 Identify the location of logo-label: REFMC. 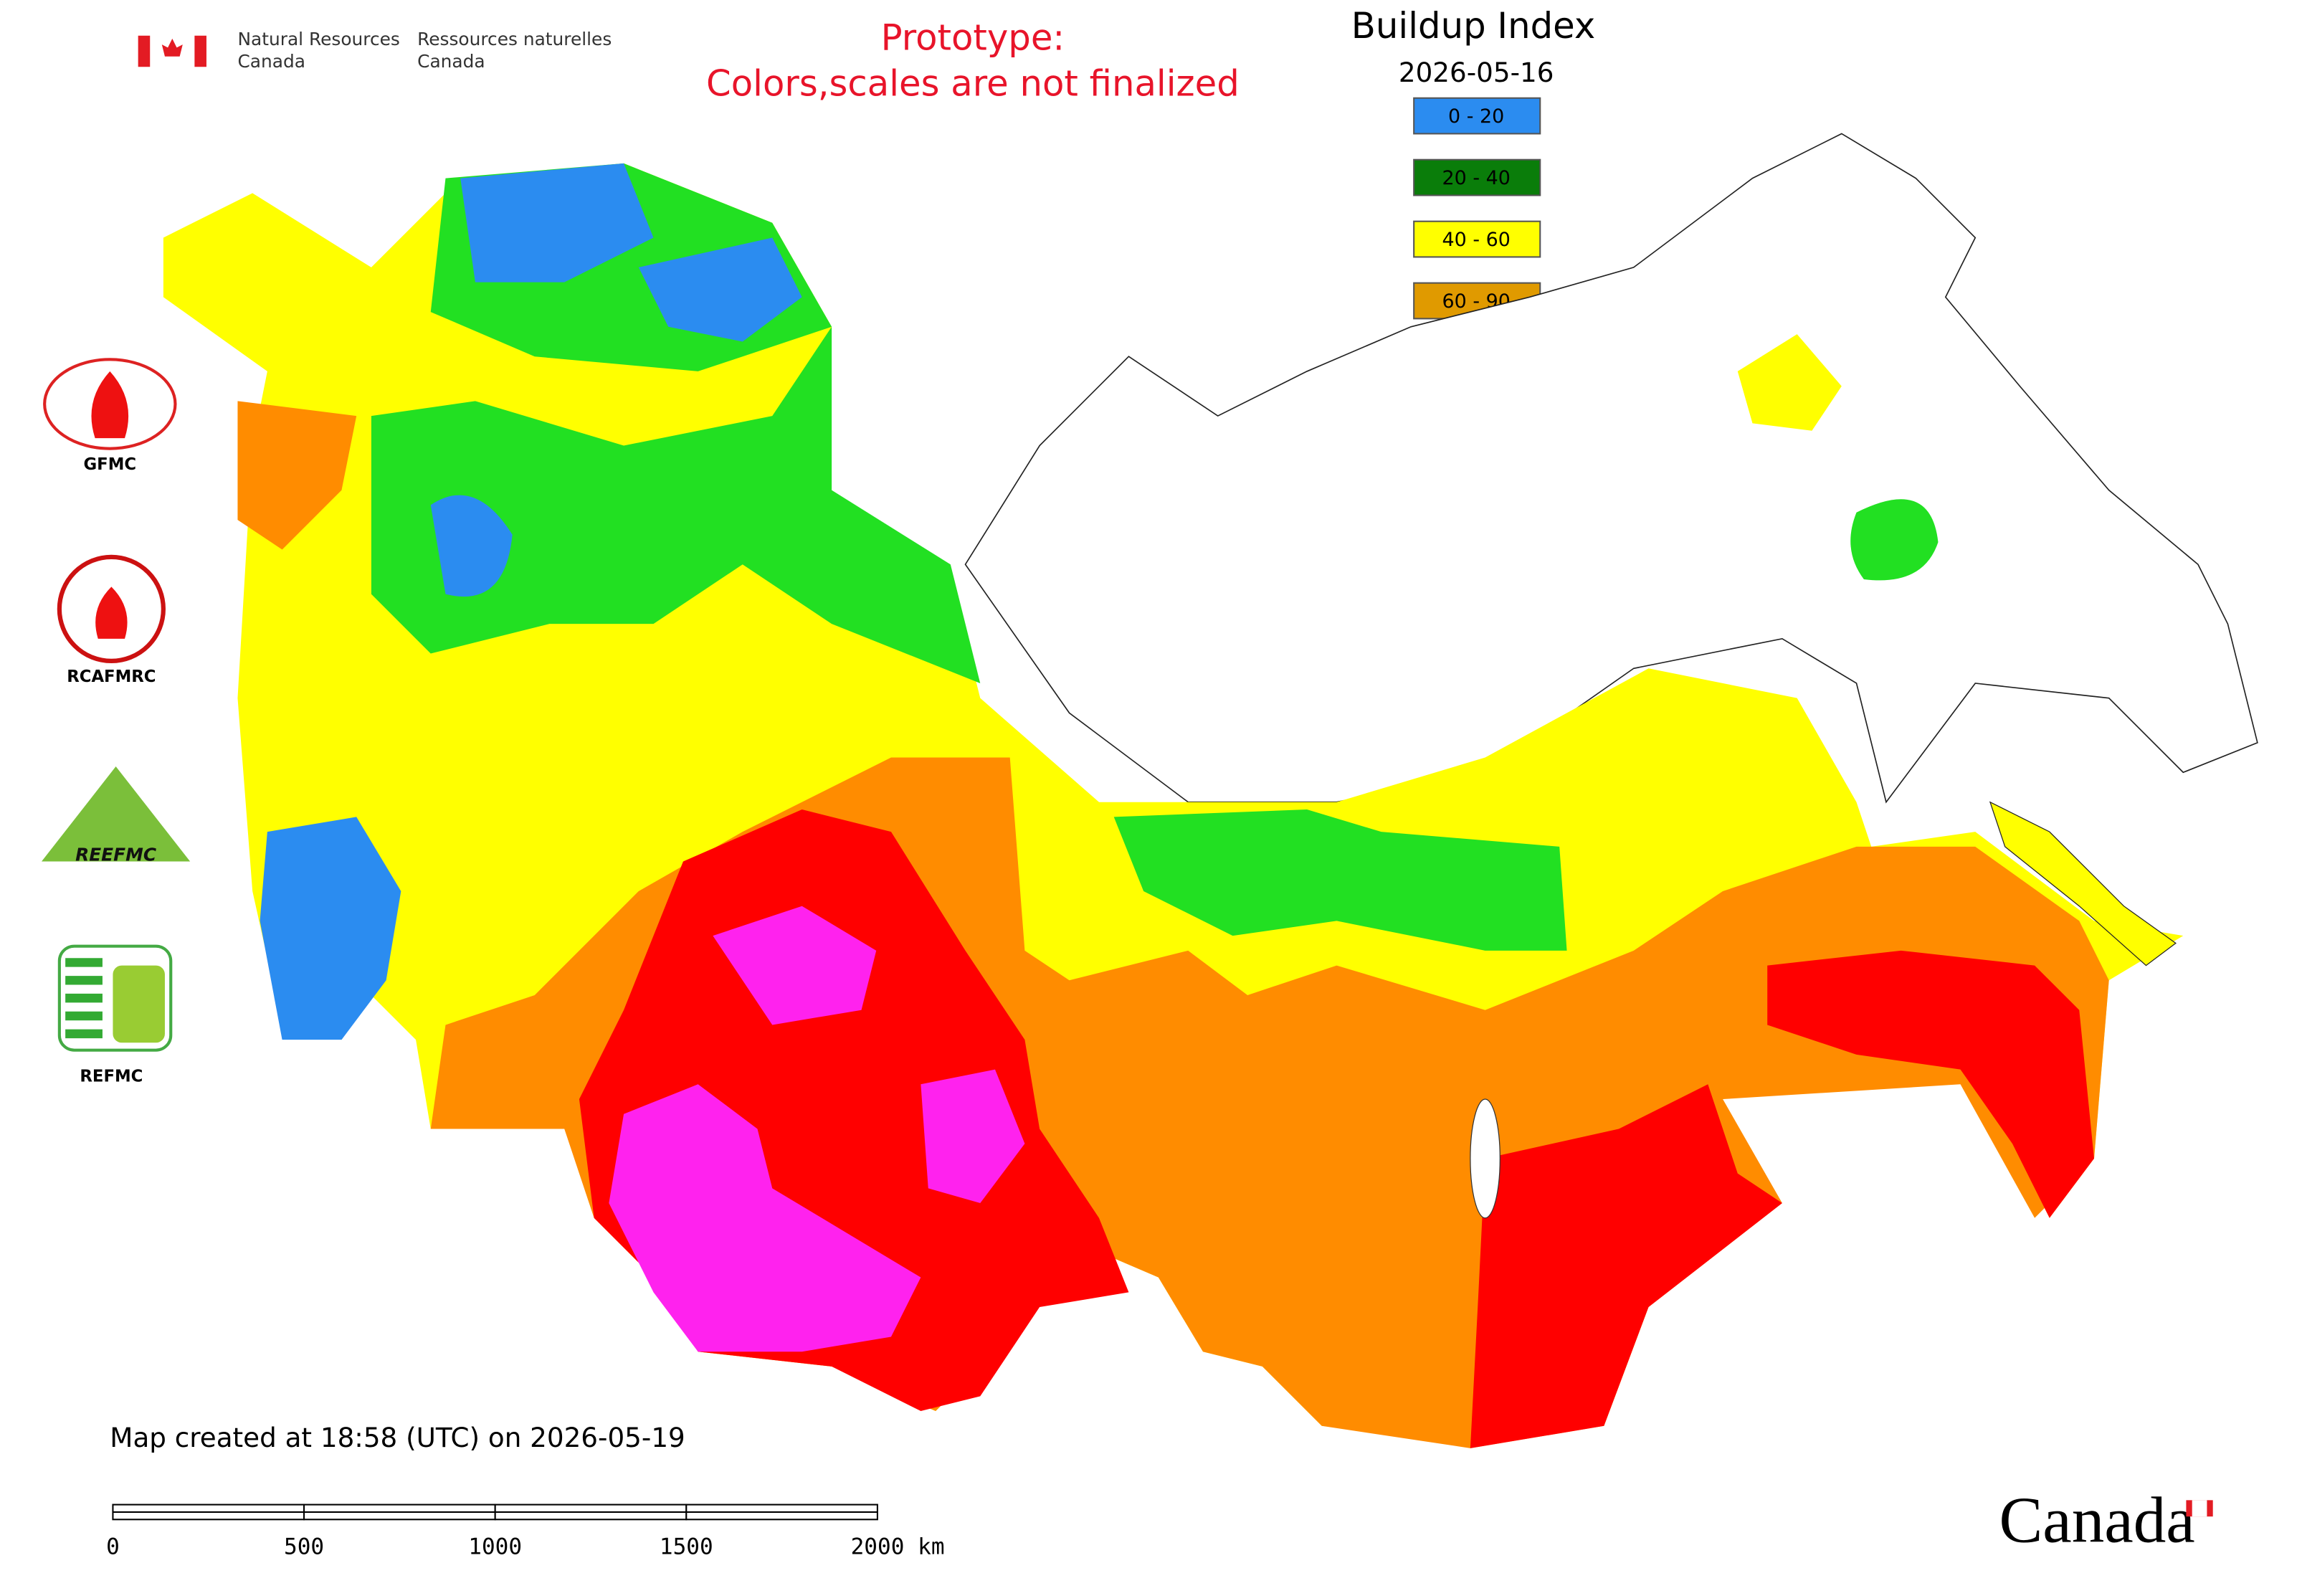
(112, 1076).